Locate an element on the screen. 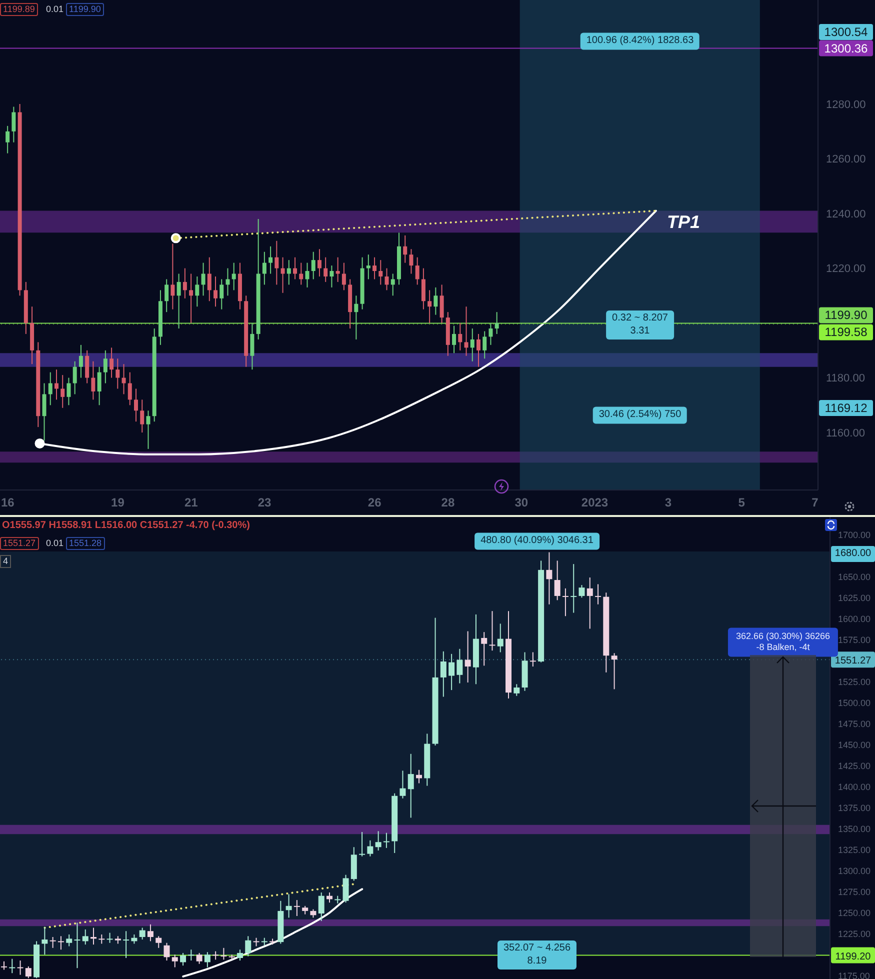 This screenshot has height=979, width=875. y-tick-label: 1180.00 is located at coordinates (845, 378).